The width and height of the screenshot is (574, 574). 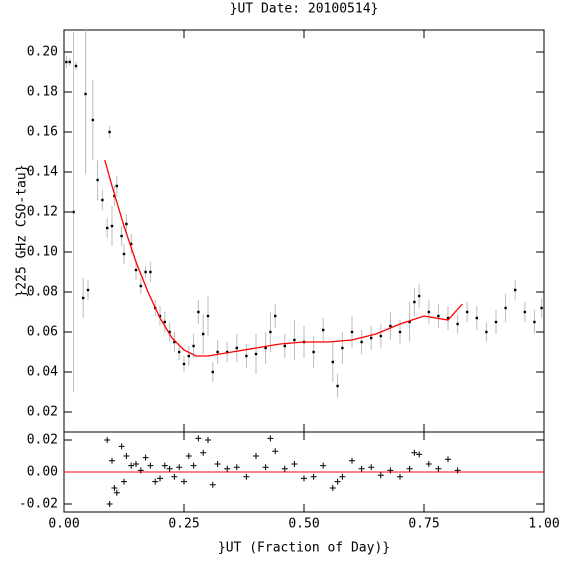 I want to click on y-tick-label: 0.00, so click(x=42, y=472).